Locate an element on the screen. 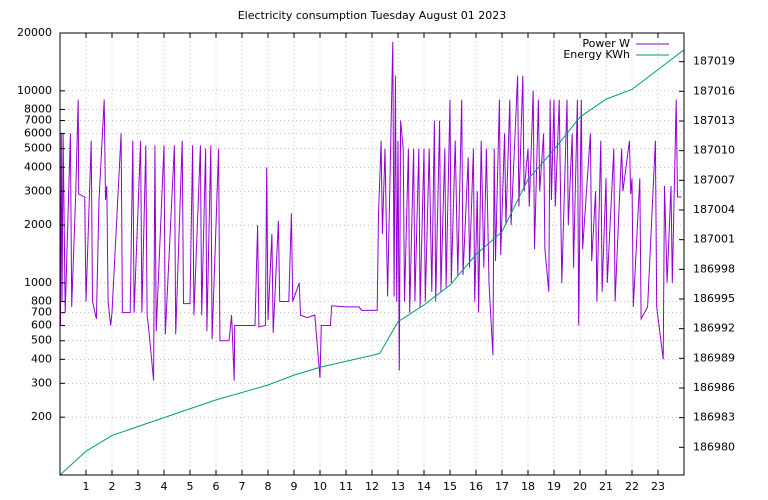 The image size is (768, 500). x-tick-label: 3 is located at coordinates (138, 486).